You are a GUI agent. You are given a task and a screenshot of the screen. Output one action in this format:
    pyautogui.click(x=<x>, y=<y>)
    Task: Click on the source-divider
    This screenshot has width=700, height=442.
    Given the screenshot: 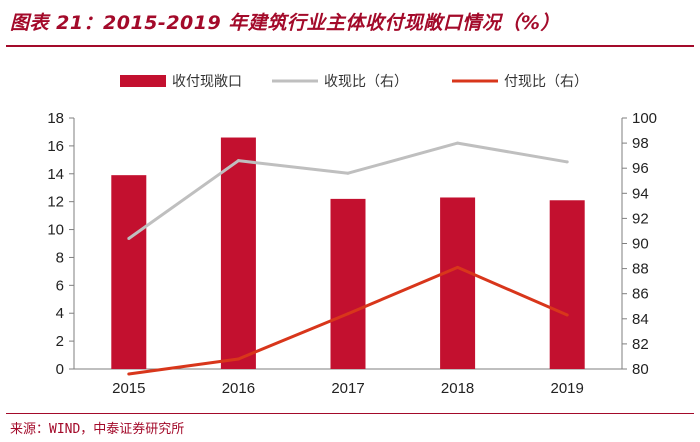 What is the action you would take?
    pyautogui.click(x=350, y=413)
    